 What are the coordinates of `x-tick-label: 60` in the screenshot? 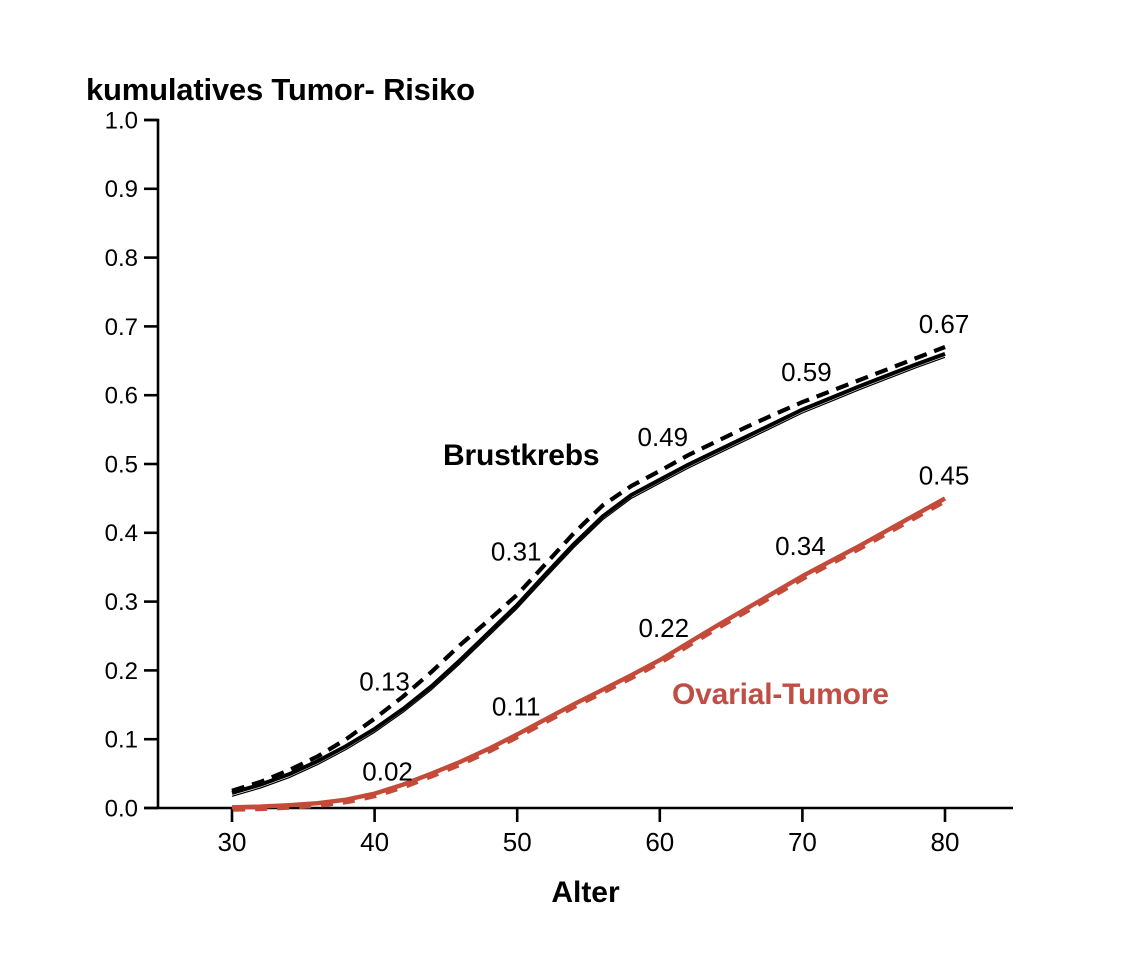 It's located at (659, 842).